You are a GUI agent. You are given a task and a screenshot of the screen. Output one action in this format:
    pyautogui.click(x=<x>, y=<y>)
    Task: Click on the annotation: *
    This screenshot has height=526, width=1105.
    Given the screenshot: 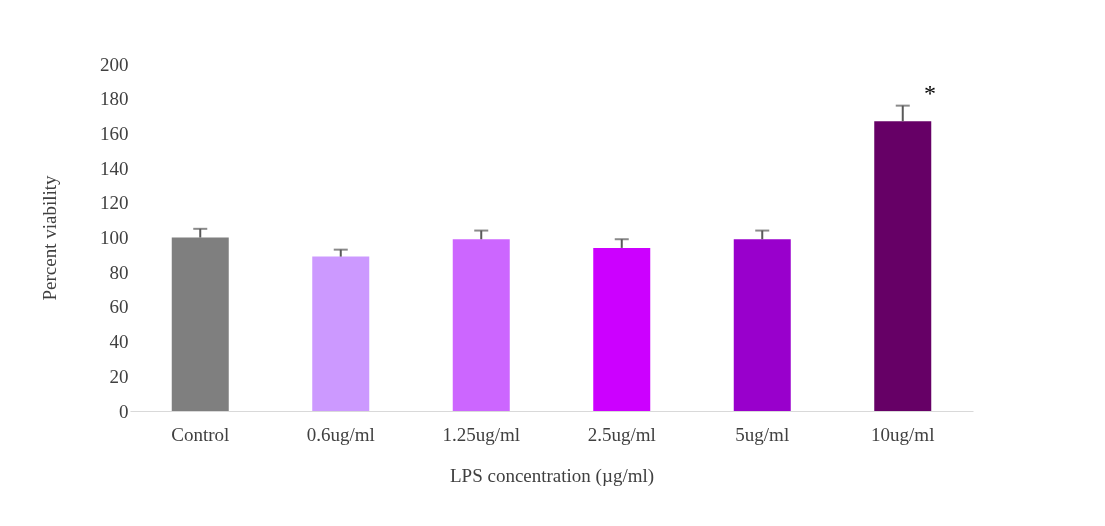 What is the action you would take?
    pyautogui.click(x=930, y=93)
    